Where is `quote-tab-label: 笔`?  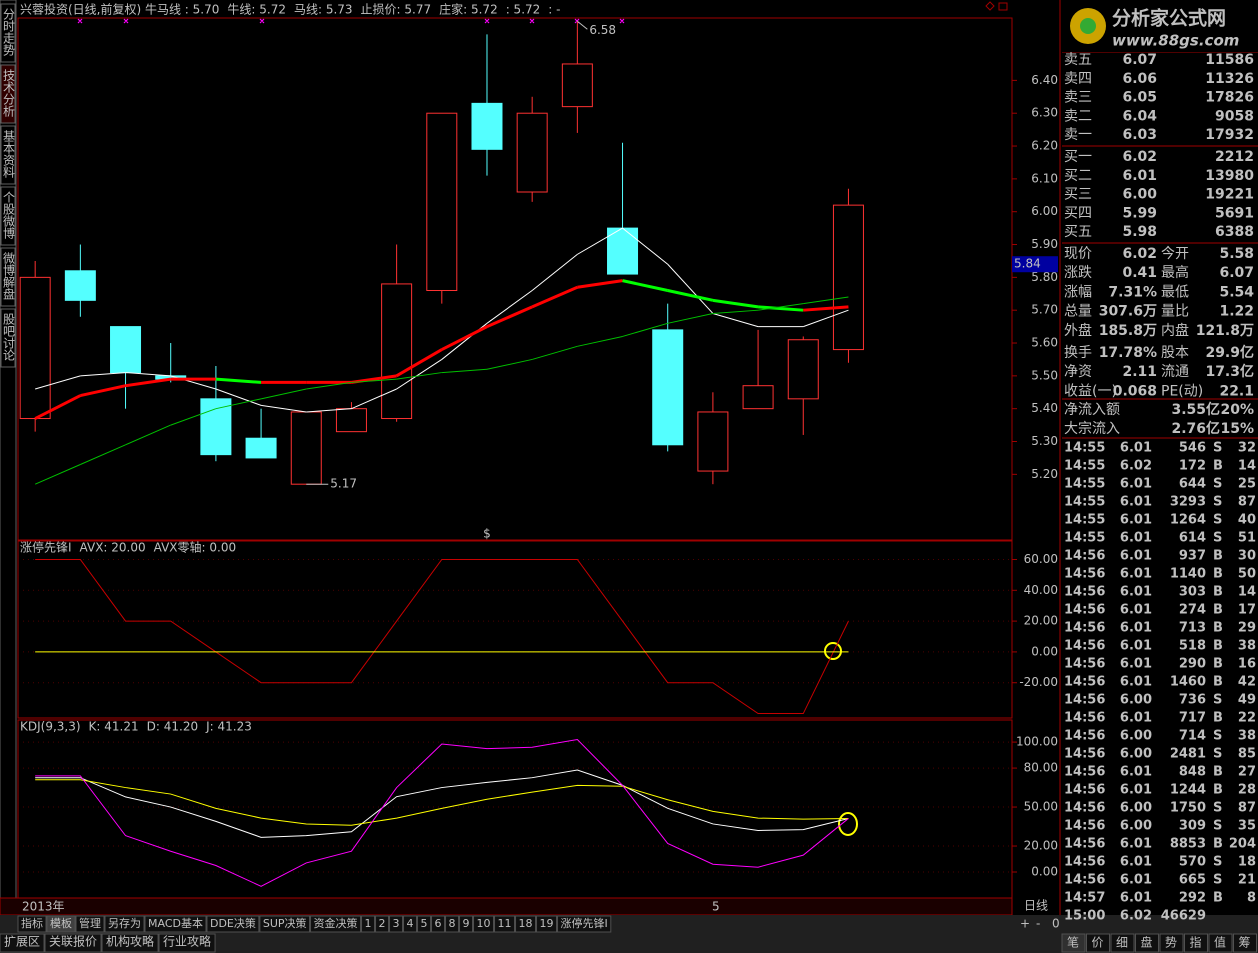 quote-tab-label: 笔 is located at coordinates (1073, 942).